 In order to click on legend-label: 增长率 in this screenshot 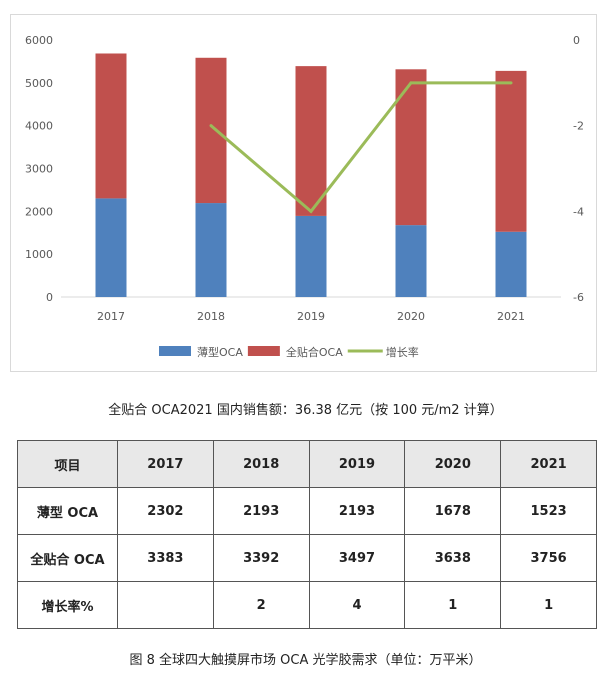, I will do `click(402, 352)`.